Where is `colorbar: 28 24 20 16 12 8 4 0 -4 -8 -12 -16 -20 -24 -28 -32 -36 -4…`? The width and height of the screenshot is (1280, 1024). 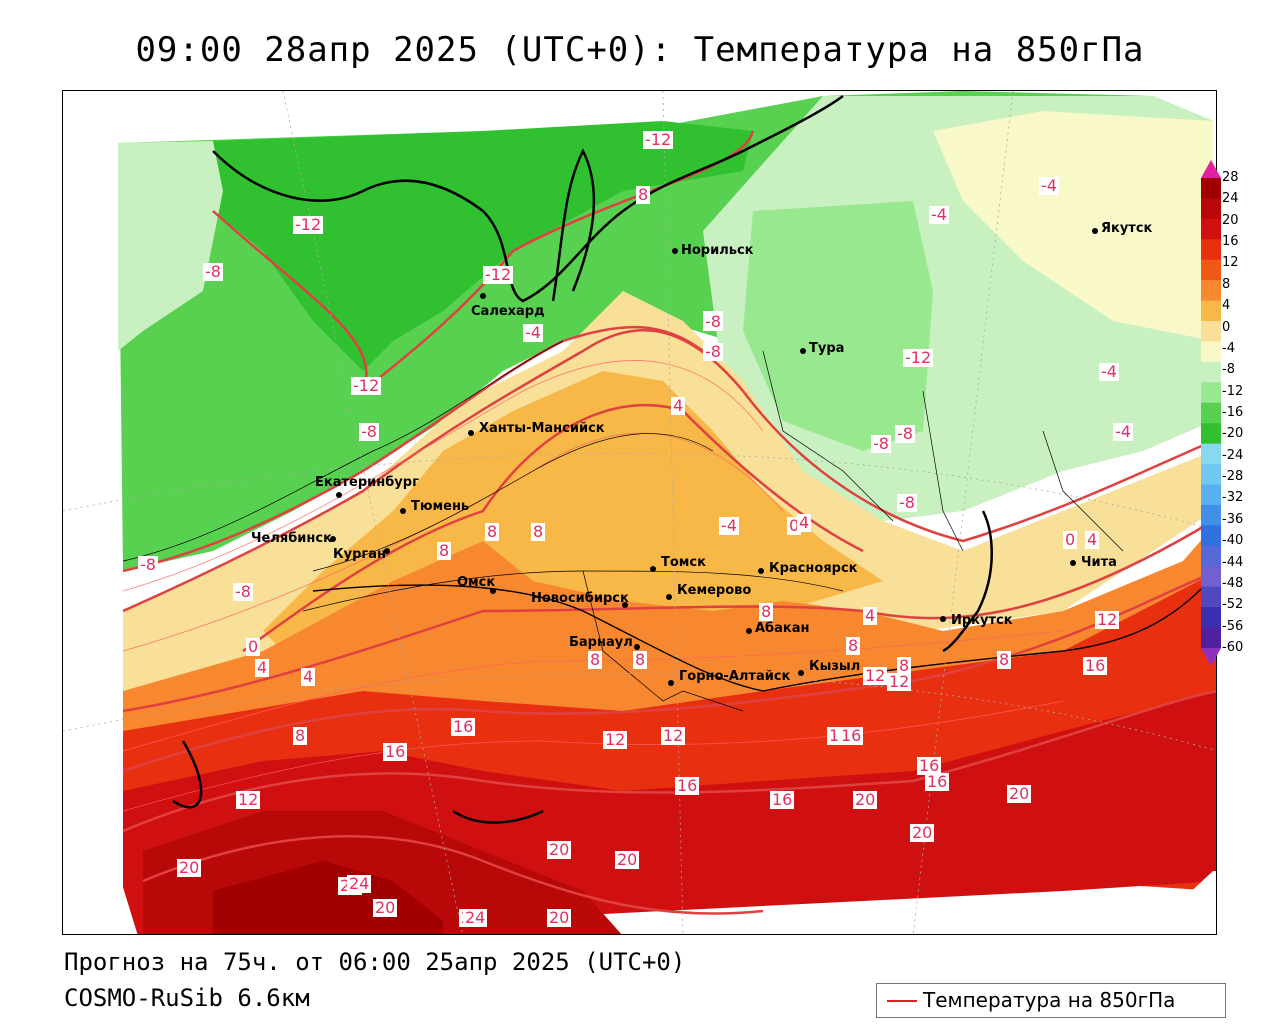 colorbar: 28 24 20 16 12 8 4 0 -4 -8 -12 -16 -20 -24 -28 -32 -36 -4… is located at coordinates (1240, 425).